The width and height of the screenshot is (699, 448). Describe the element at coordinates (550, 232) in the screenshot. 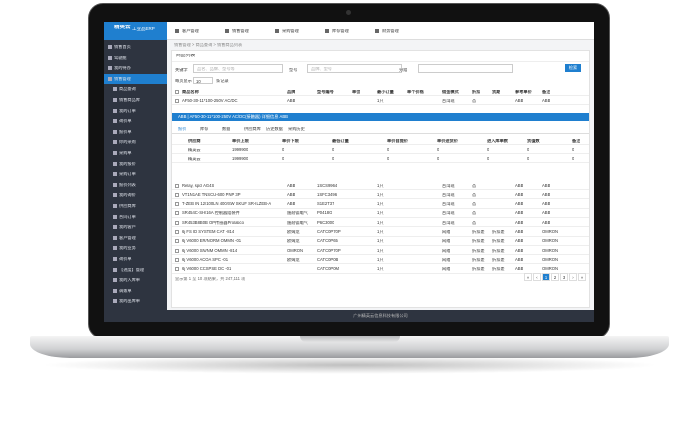

I see `cell: OMRON` at that location.